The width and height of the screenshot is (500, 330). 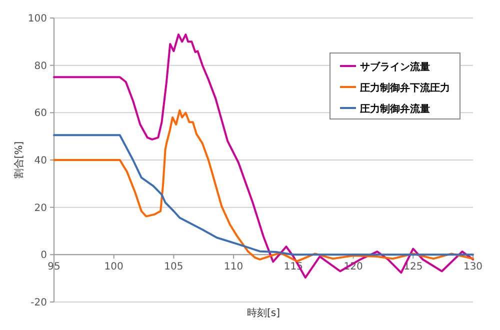 I want to click on legend-label: 圧力制御弁流量, so click(x=394, y=109).